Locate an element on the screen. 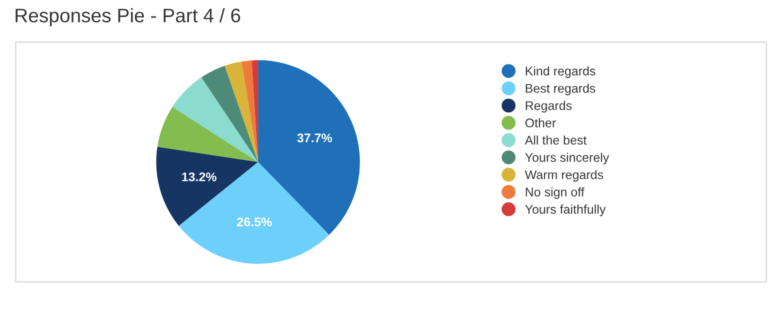 Image resolution: width=782 pixels, height=324 pixels. legend-label: Other is located at coordinates (540, 123).